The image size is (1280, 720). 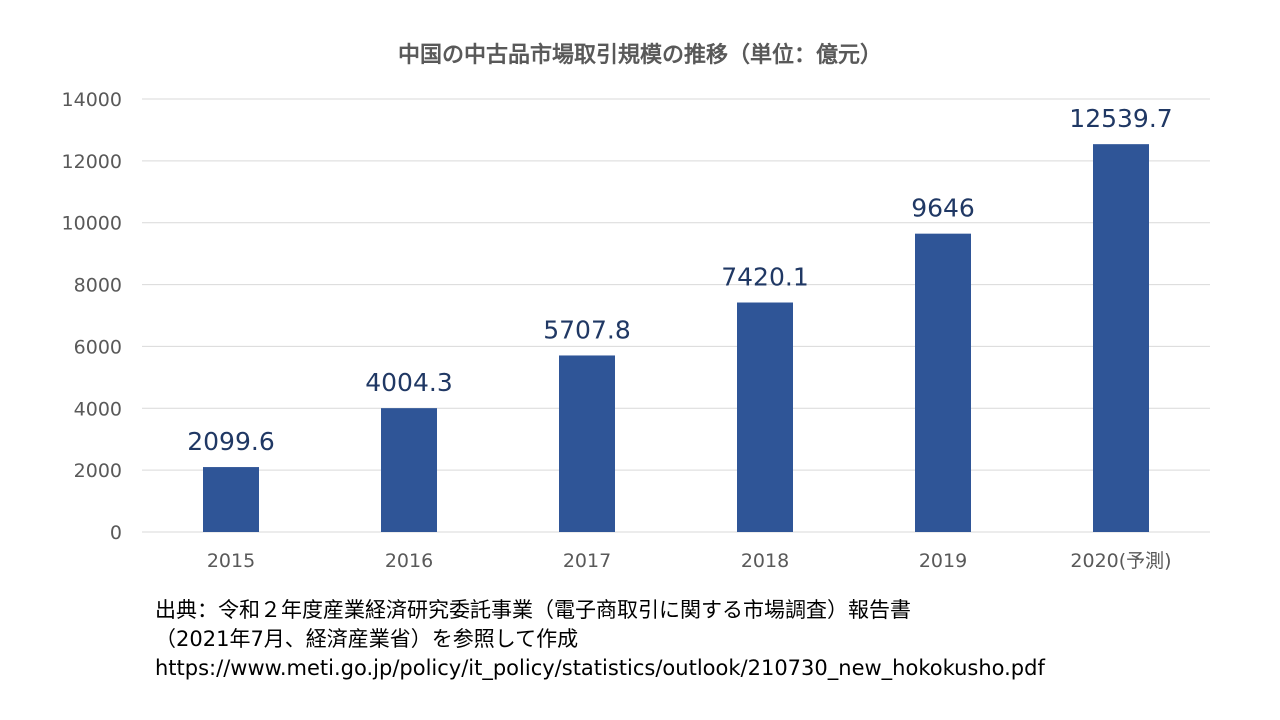 What do you see at coordinates (98, 471) in the screenshot?
I see `y-tick-label: 2000` at bounding box center [98, 471].